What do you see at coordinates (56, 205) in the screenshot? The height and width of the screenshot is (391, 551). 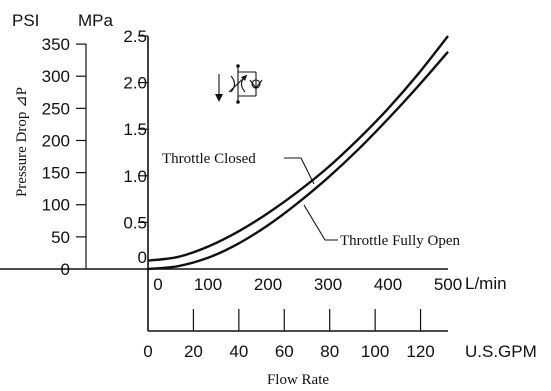 I see `y-tick-label-psi: 100` at bounding box center [56, 205].